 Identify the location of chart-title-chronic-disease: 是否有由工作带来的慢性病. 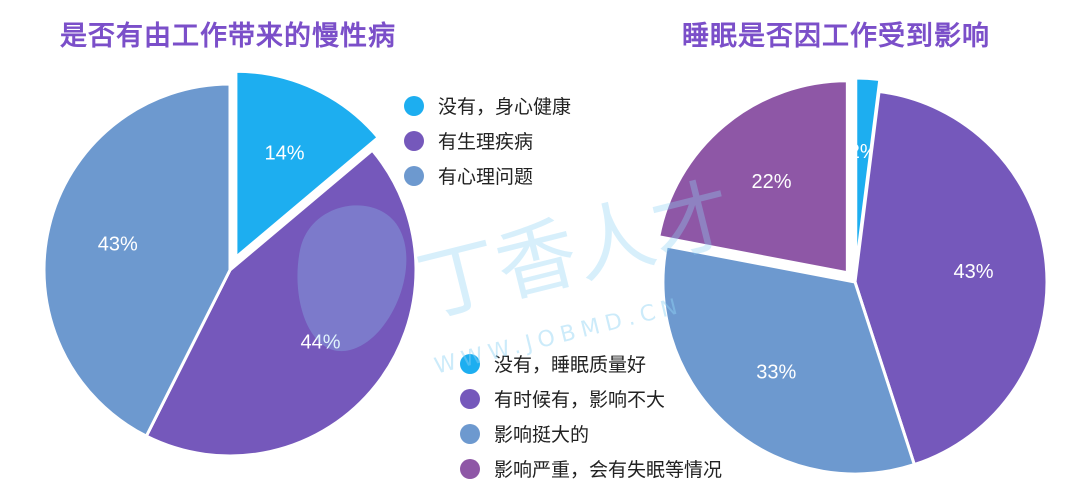
(228, 36).